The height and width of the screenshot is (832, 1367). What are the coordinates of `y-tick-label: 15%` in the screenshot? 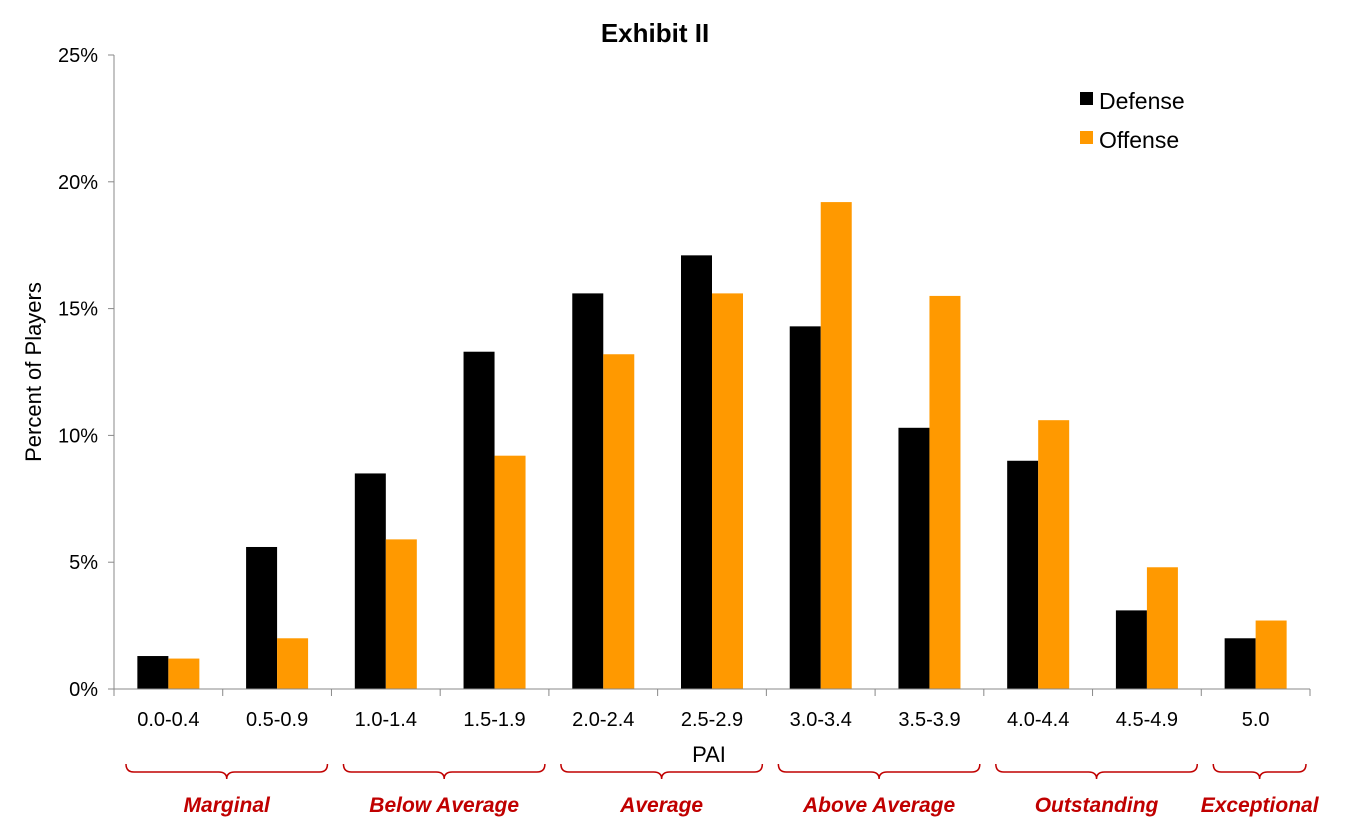 It's located at (78, 310).